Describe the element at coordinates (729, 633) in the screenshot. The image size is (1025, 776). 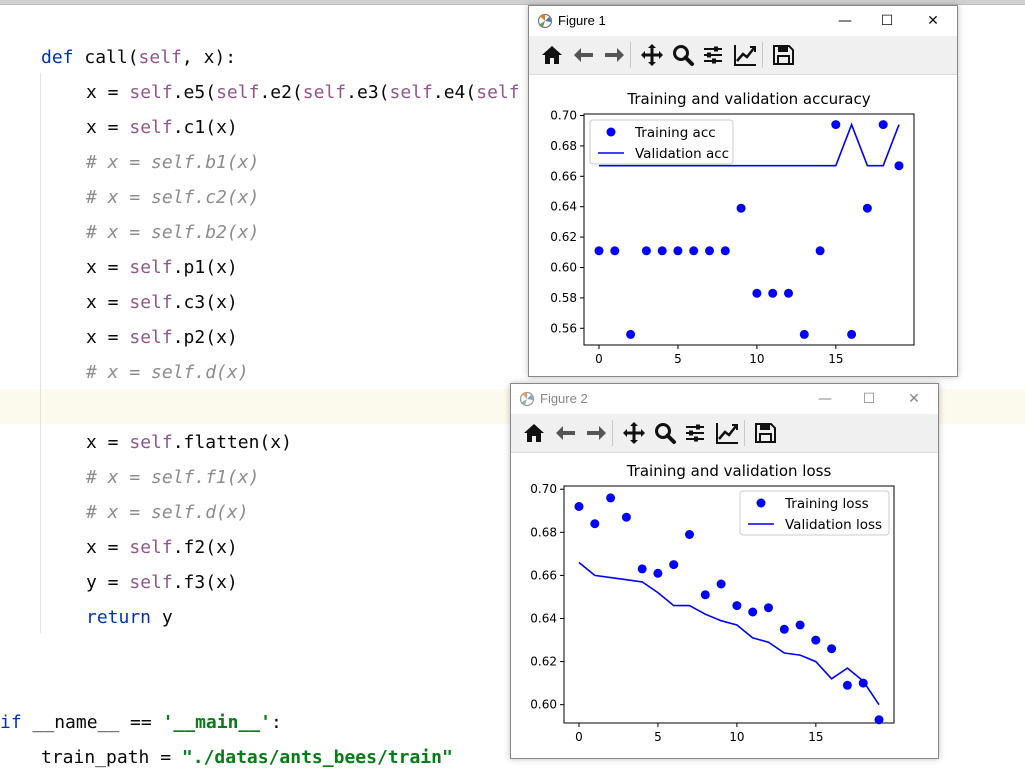
I see `series-line-validation-loss` at that location.